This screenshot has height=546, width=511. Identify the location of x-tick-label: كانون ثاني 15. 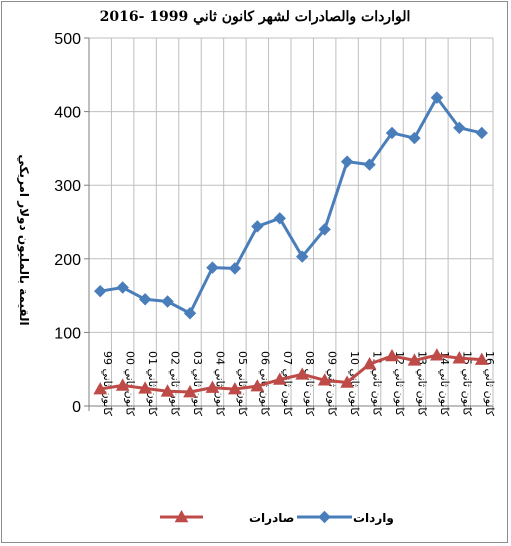
(466, 384).